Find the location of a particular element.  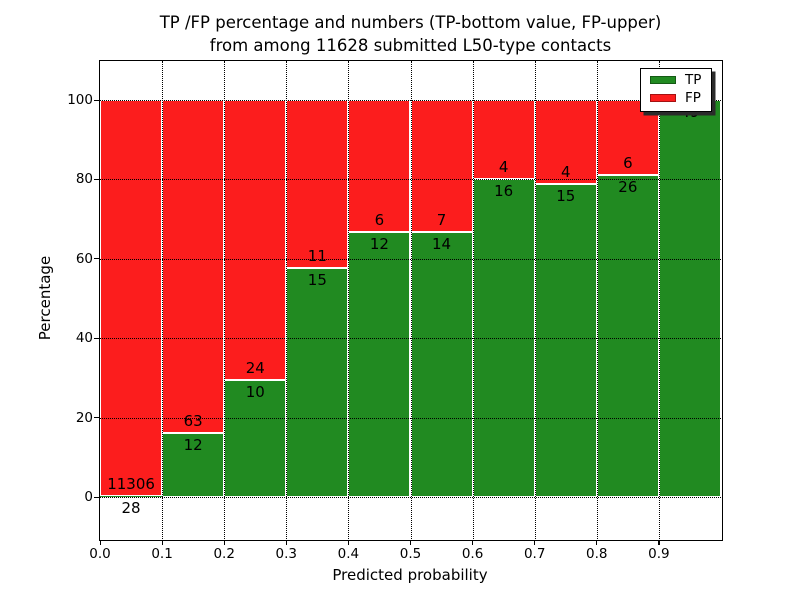

x-tick-label: 0.3 is located at coordinates (286, 554).